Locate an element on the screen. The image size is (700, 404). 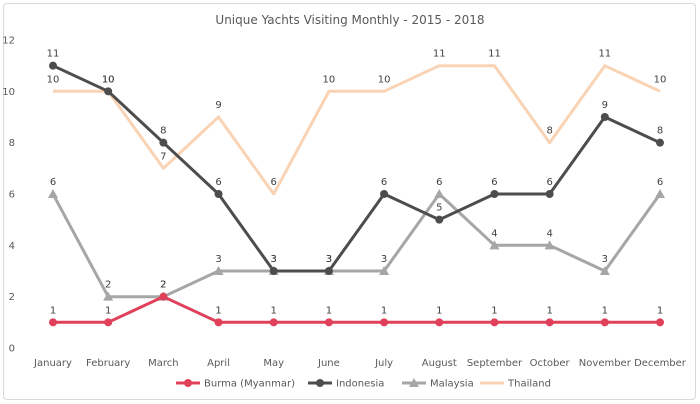
x-tick-label: March is located at coordinates (163, 363).